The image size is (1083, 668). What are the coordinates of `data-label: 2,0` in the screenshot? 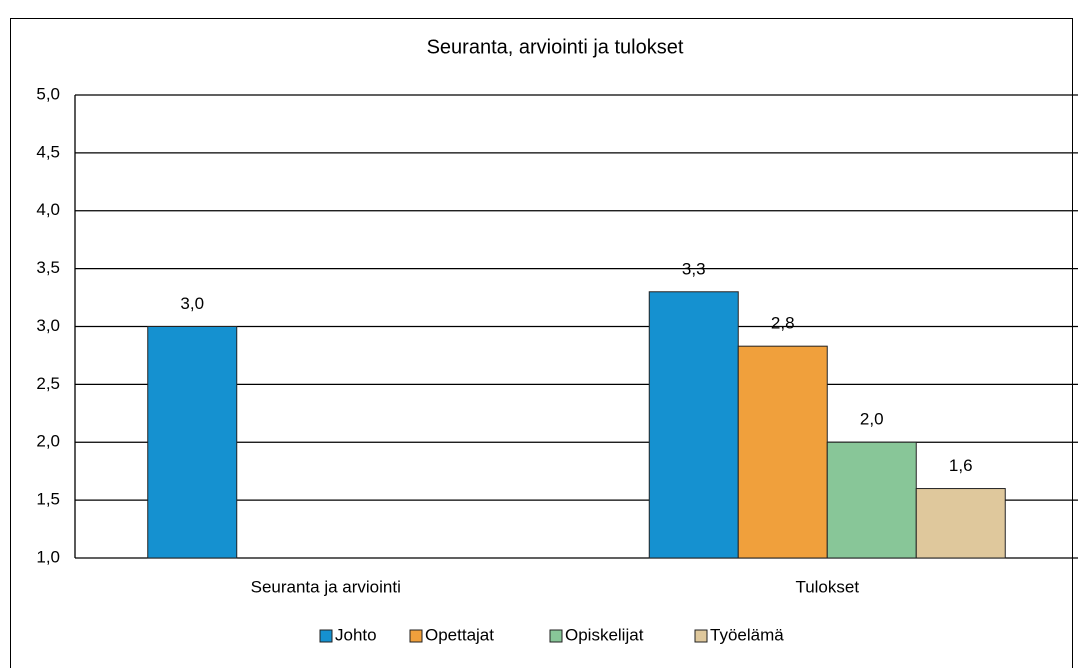 It's located at (872, 419).